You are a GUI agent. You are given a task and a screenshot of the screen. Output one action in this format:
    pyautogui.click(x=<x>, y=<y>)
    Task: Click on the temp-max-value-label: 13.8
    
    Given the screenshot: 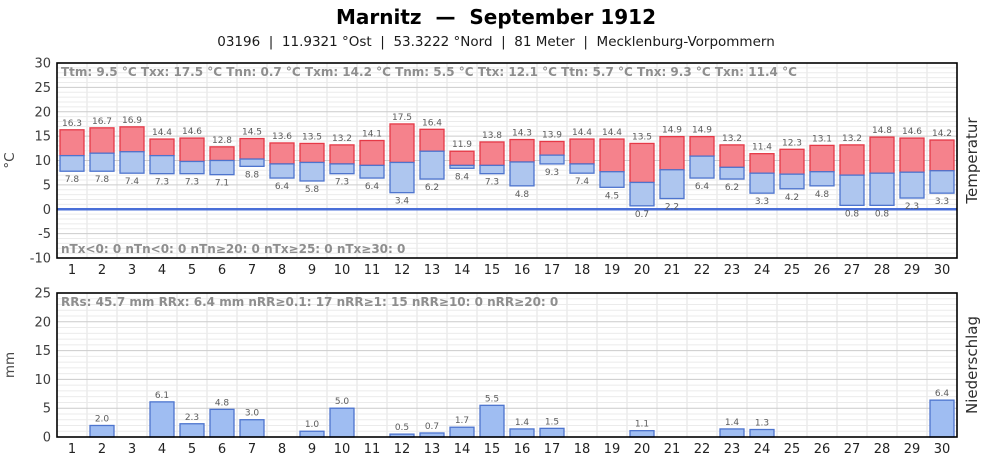 What is the action you would take?
    pyautogui.click(x=492, y=136)
    